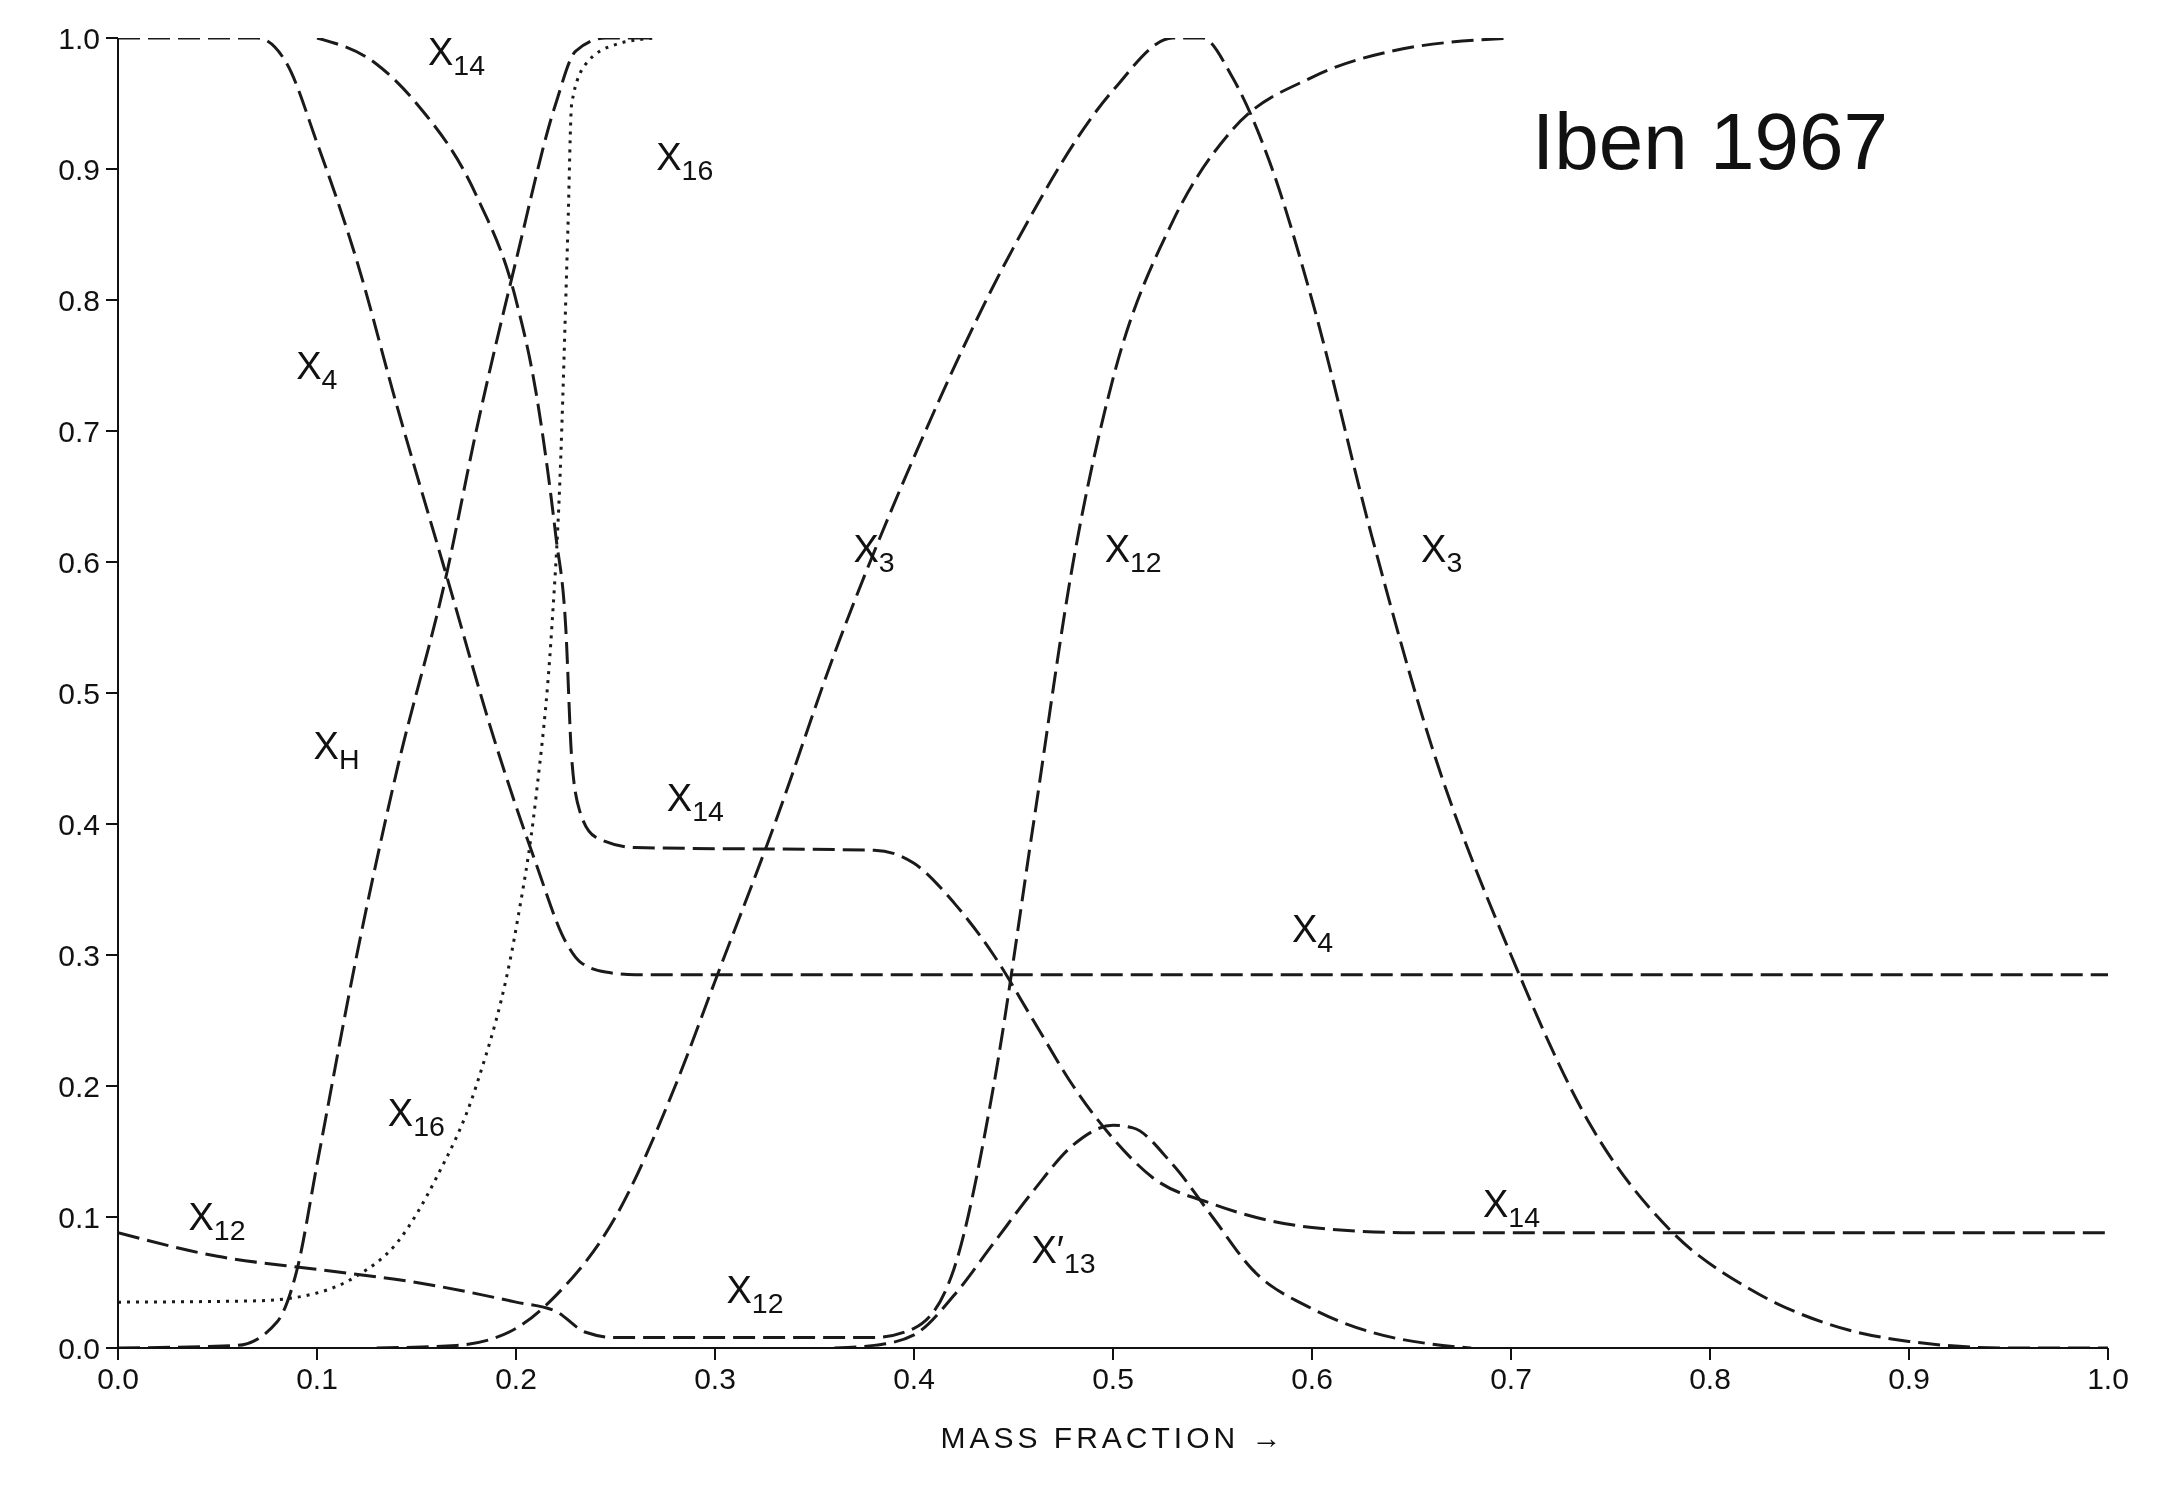 This screenshot has height=1504, width=2178. What do you see at coordinates (79, 1217) in the screenshot?
I see `y-tick-label: 0.1` at bounding box center [79, 1217].